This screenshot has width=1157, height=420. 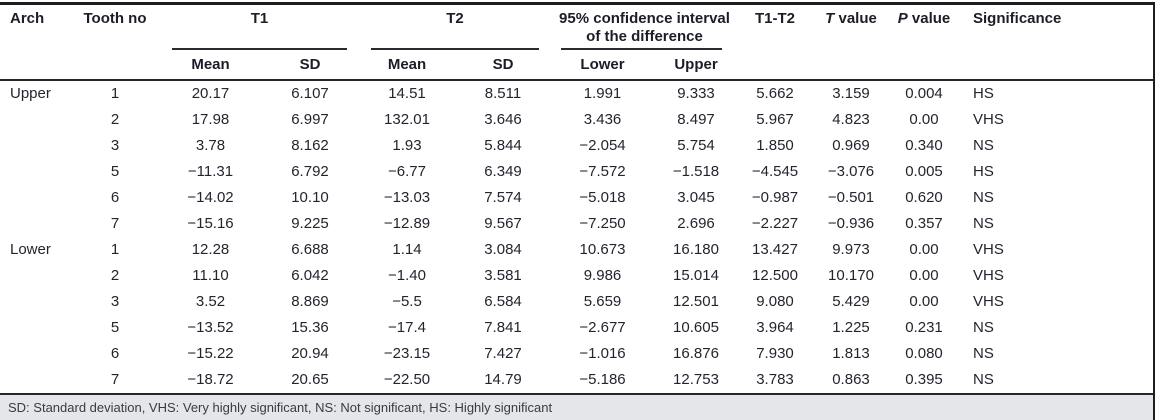 I want to click on p-value-rest: value, so click(x=929, y=18).